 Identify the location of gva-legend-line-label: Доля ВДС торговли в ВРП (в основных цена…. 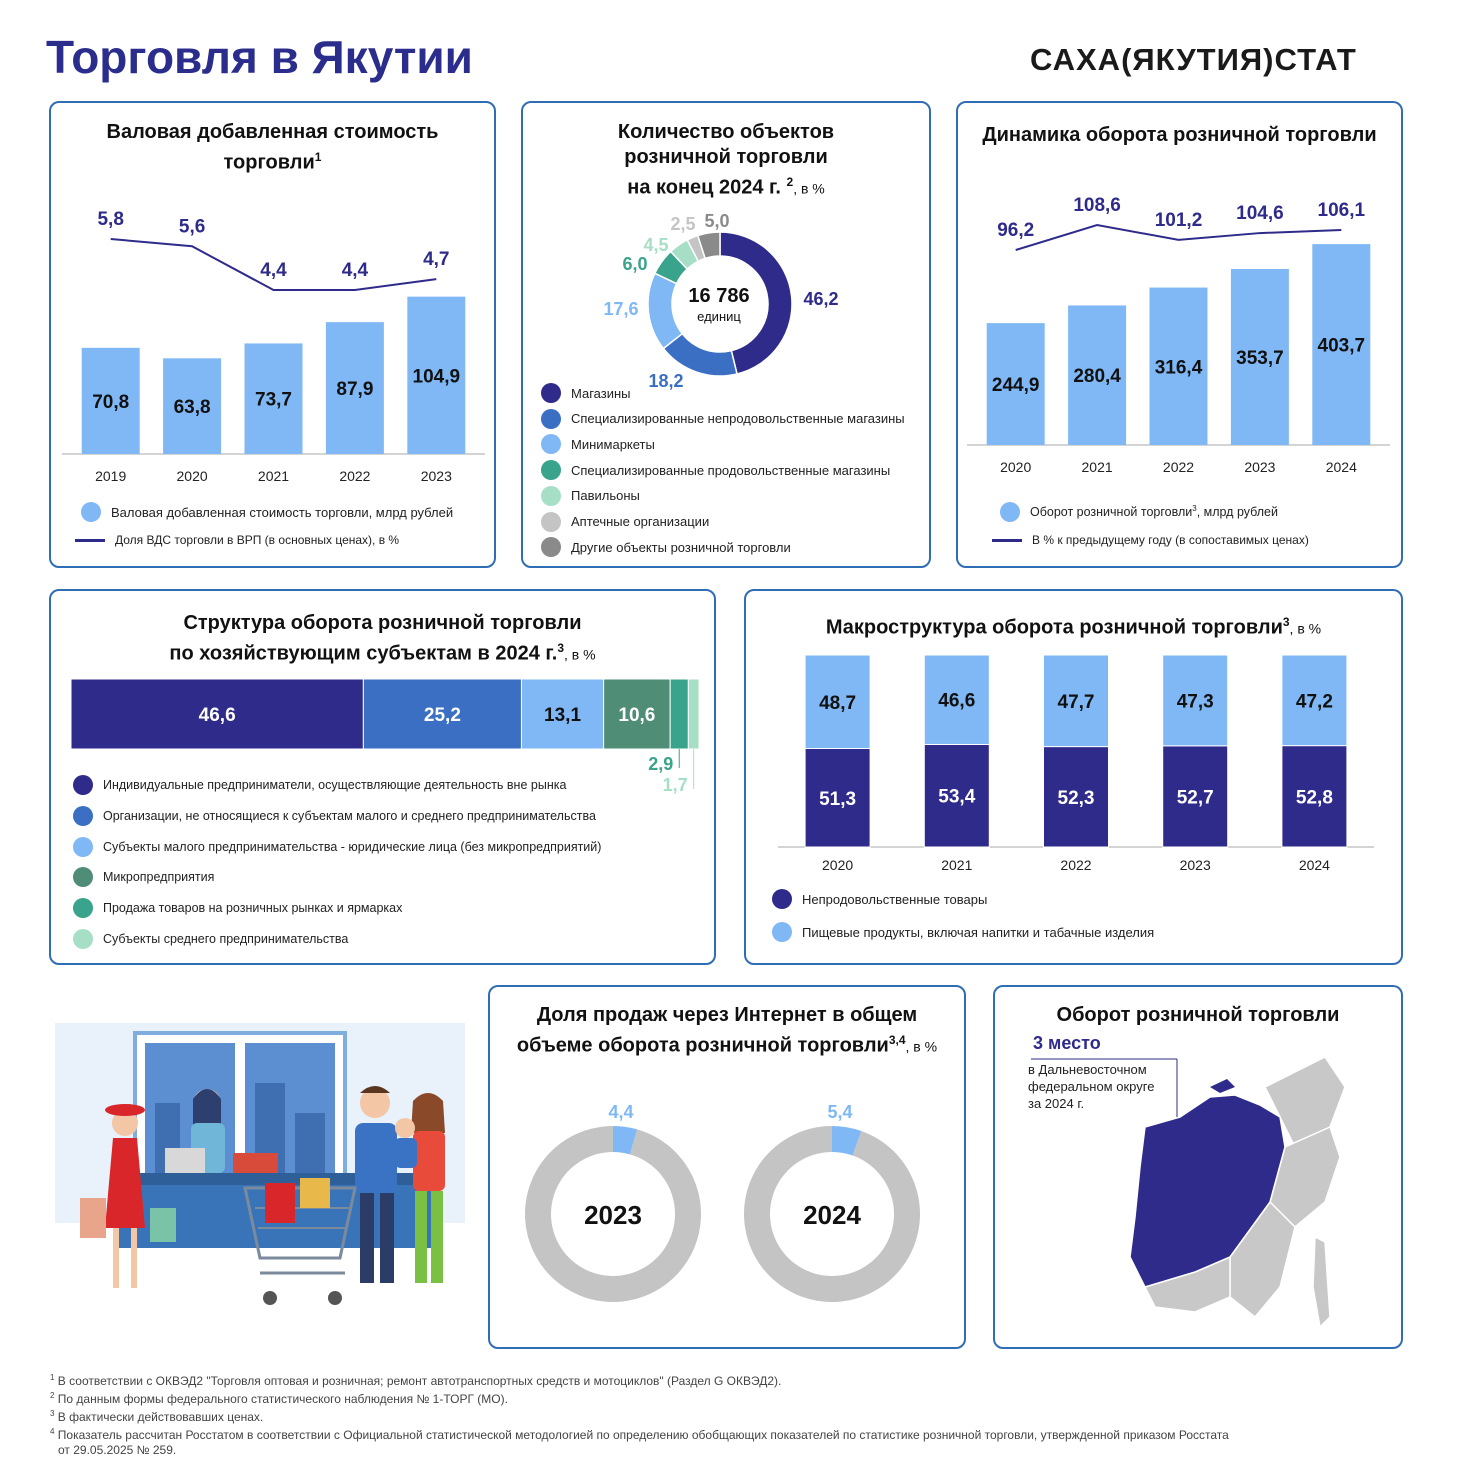
(257, 540).